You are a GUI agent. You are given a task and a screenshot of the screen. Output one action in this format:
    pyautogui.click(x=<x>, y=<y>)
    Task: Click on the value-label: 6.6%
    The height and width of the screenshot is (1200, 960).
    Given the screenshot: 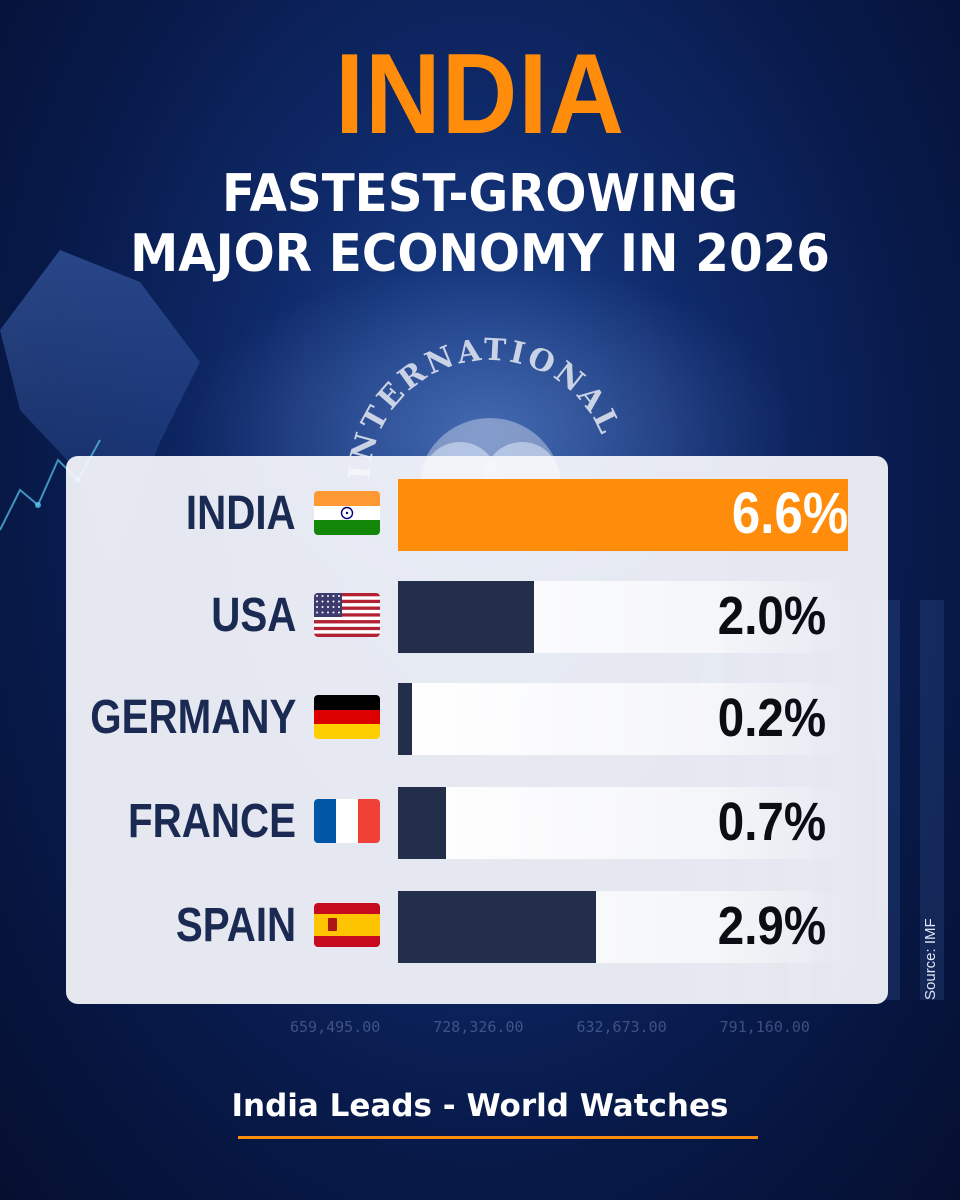 What is the action you would take?
    pyautogui.click(x=789, y=513)
    